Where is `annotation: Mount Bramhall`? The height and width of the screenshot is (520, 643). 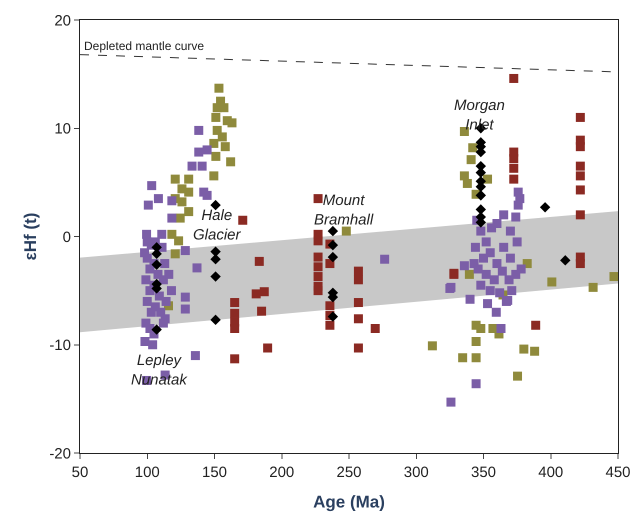
annotation: Mount Bramhall is located at coordinates (344, 210).